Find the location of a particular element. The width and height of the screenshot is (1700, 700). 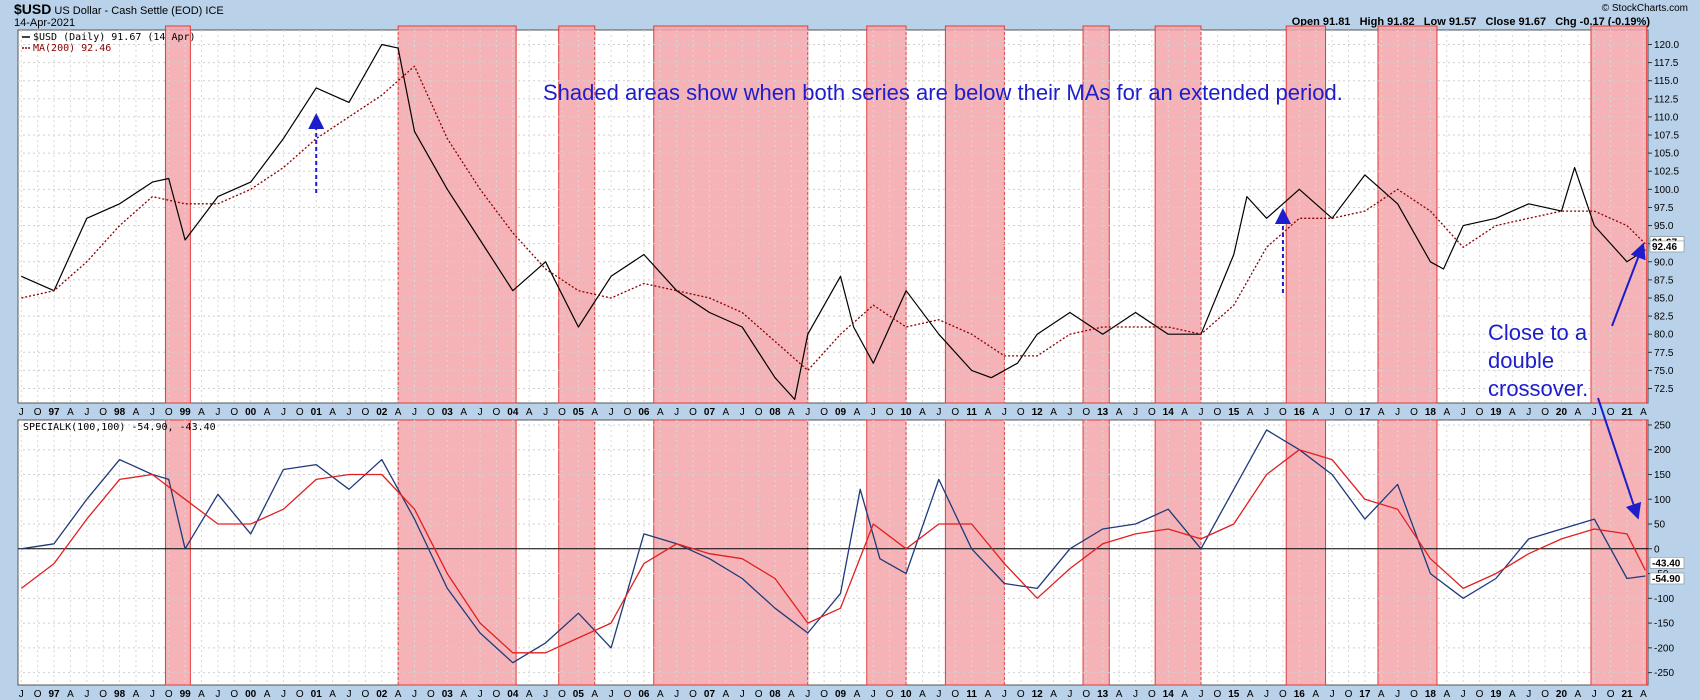

y-tick-label: 150 is located at coordinates (1662, 475).